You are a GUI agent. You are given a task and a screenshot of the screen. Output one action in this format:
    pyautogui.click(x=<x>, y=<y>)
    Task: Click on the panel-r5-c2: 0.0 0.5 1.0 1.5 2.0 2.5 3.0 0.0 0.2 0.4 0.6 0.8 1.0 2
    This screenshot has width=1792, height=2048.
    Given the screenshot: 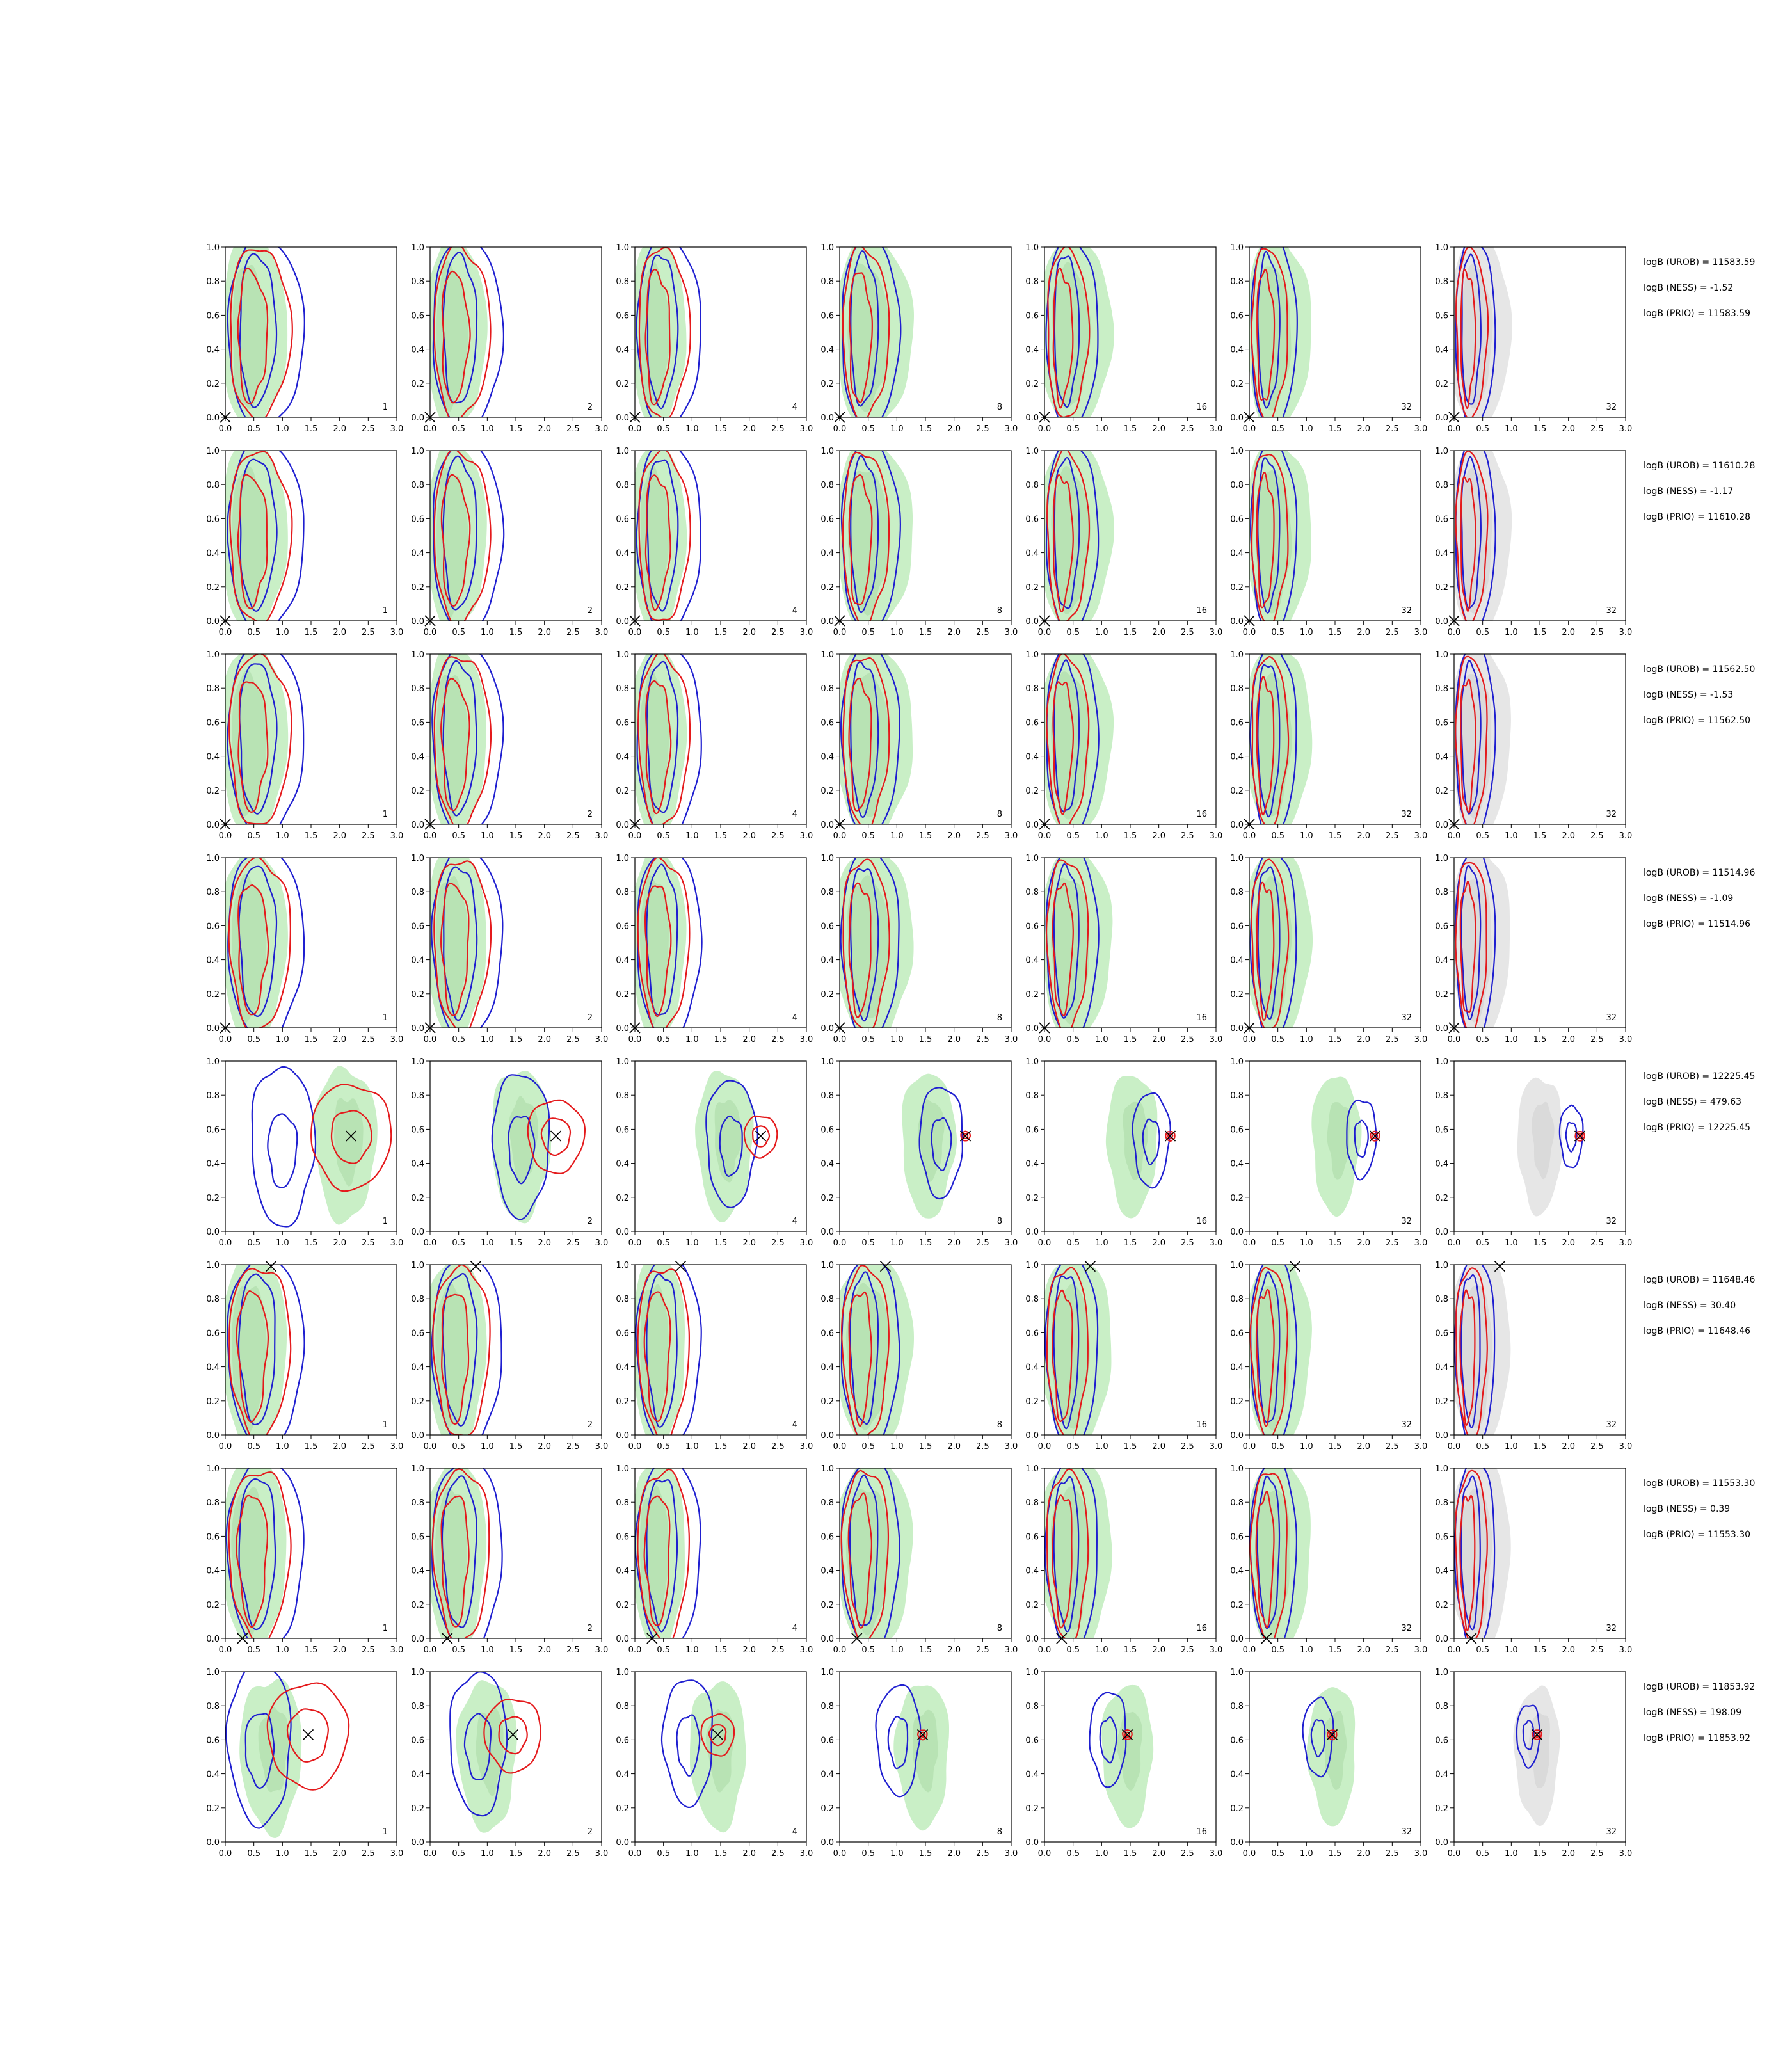 What is the action you would take?
    pyautogui.click(x=509, y=1152)
    